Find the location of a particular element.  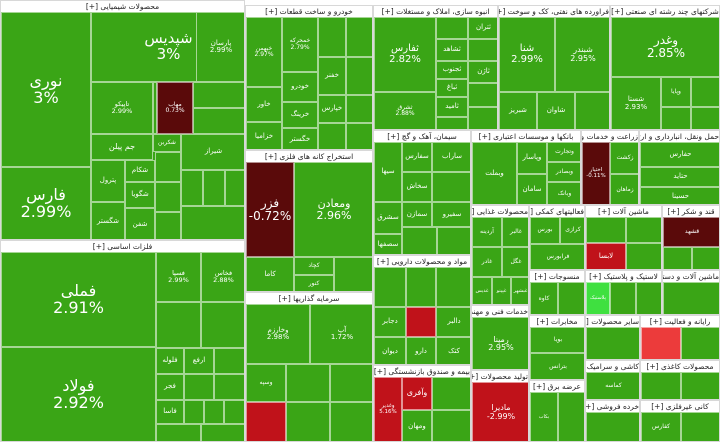

tile-vasamin: ومهان is located at coordinates (417, 425).